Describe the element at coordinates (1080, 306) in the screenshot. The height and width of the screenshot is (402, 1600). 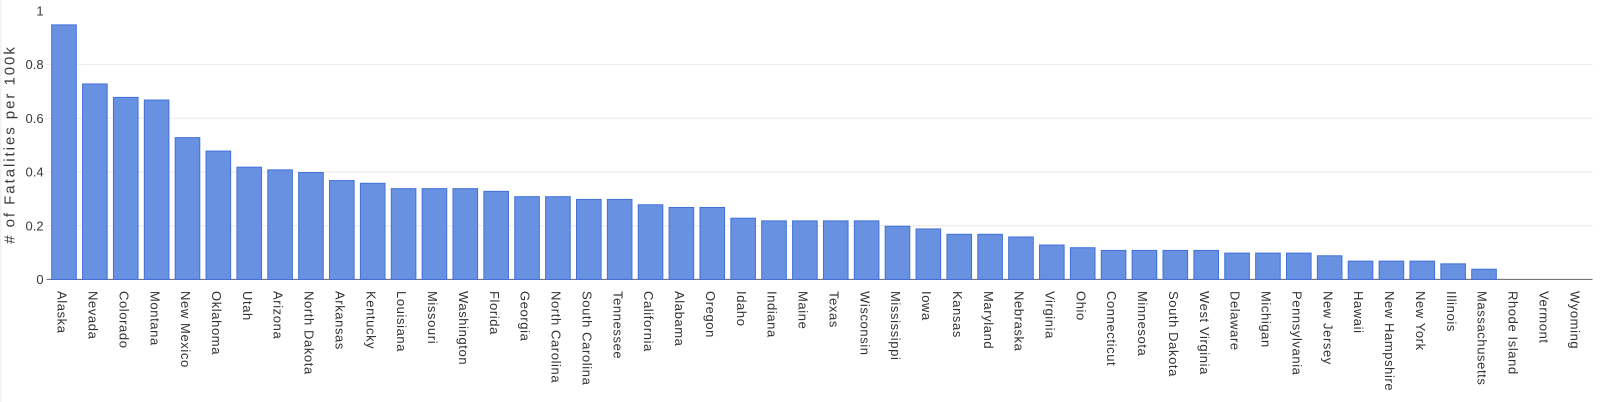
I see `svg-text: Ohio` at that location.